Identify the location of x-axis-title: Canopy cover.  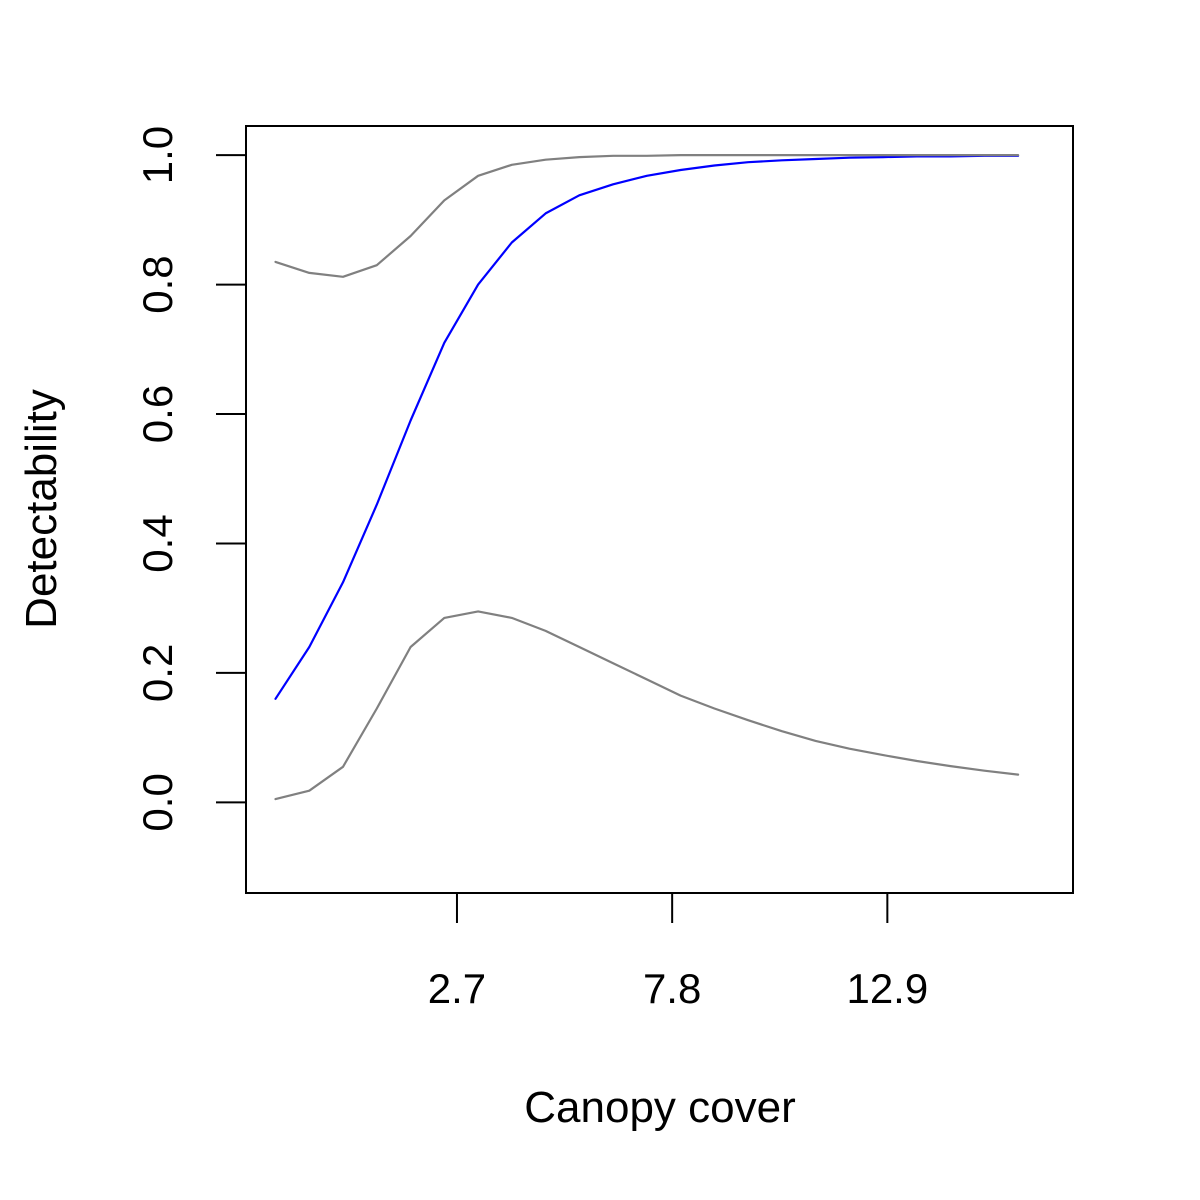
(659, 1107).